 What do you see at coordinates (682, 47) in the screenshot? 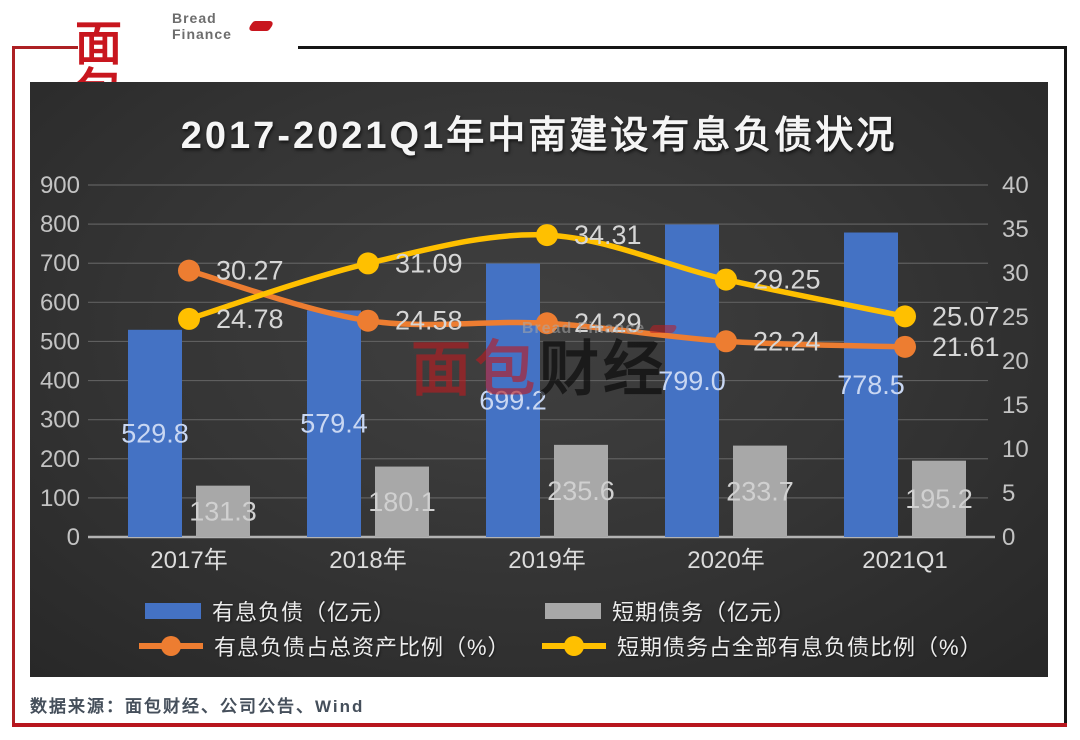
I see `frame-top-black-line` at bounding box center [682, 47].